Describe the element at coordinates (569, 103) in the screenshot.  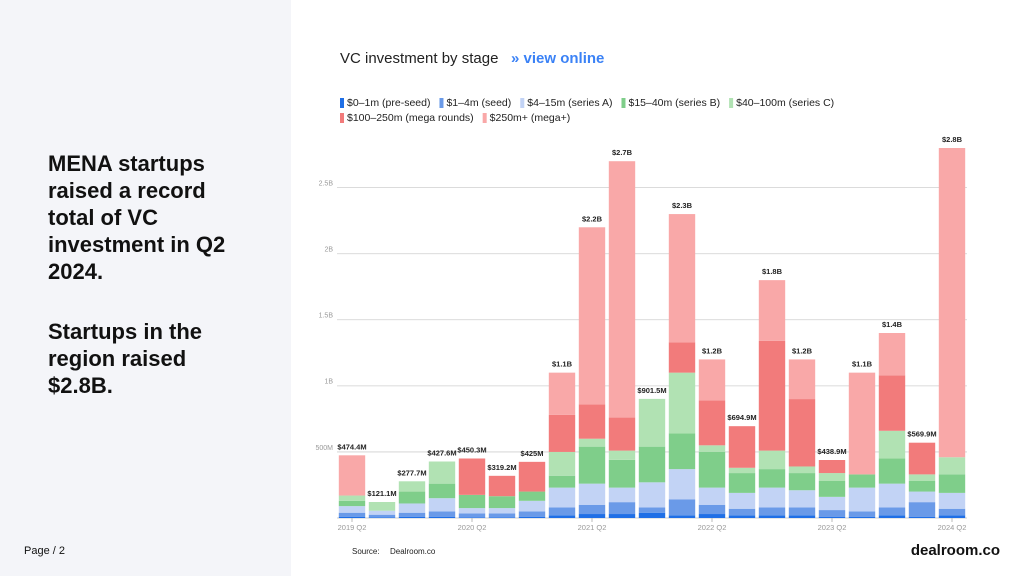
I see `legend-label: $4–15m (series A)` at that location.